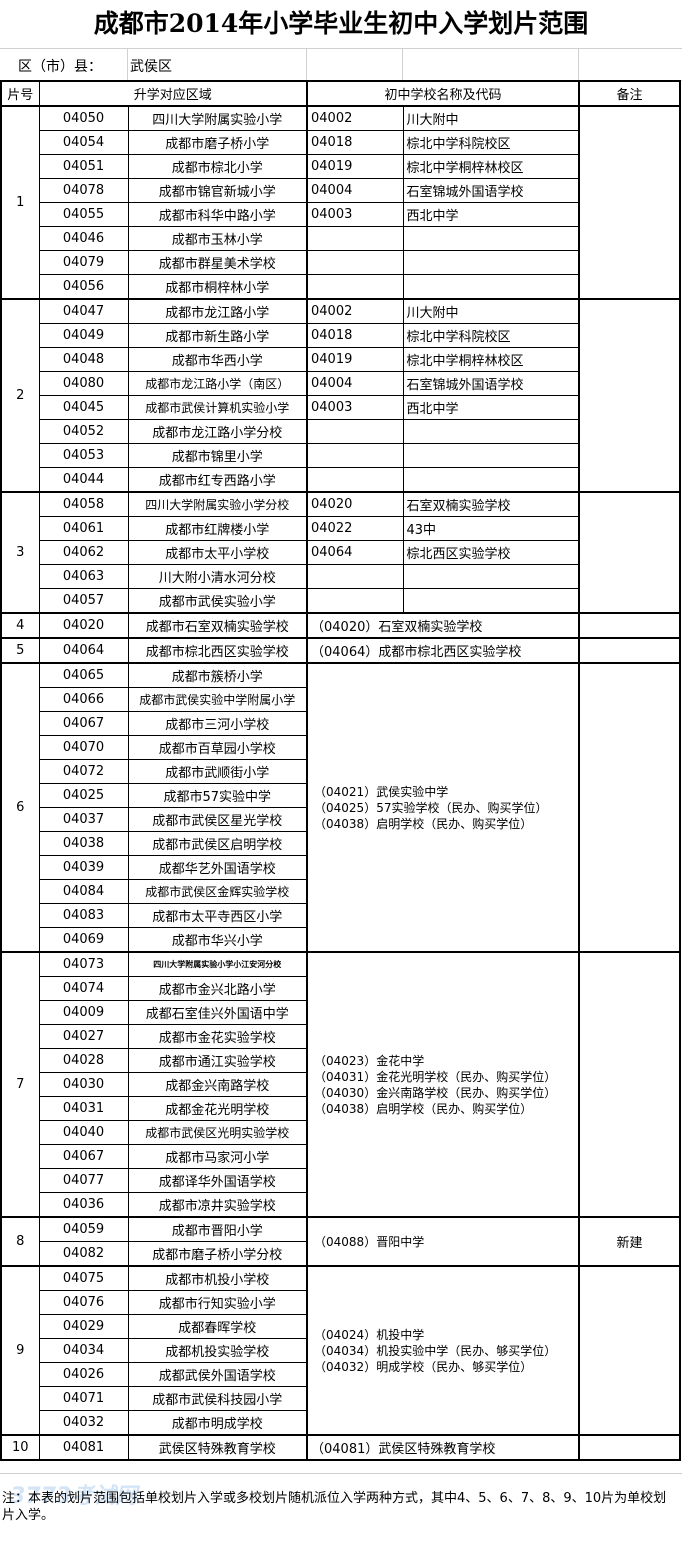 This screenshot has height=1543, width=682. Describe the element at coordinates (340, 795) in the screenshot. I see `table-row: 04025 成都市57实验中学` at that location.